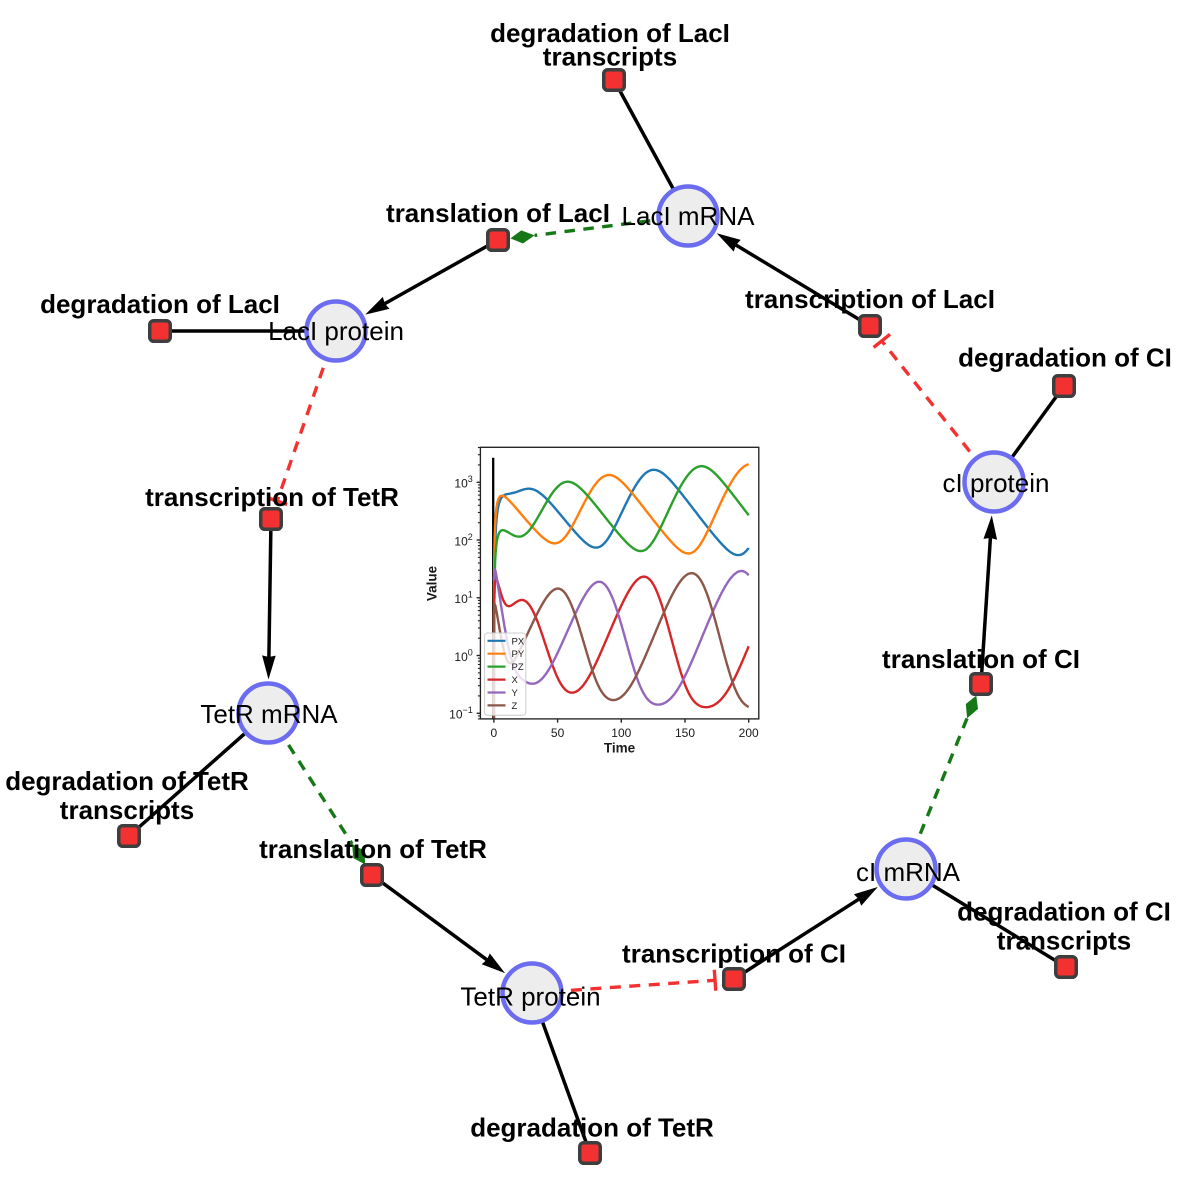 This screenshot has width=1189, height=1200. What do you see at coordinates (870, 299) in the screenshot?
I see `svg-text: transcription of LacI` at bounding box center [870, 299].